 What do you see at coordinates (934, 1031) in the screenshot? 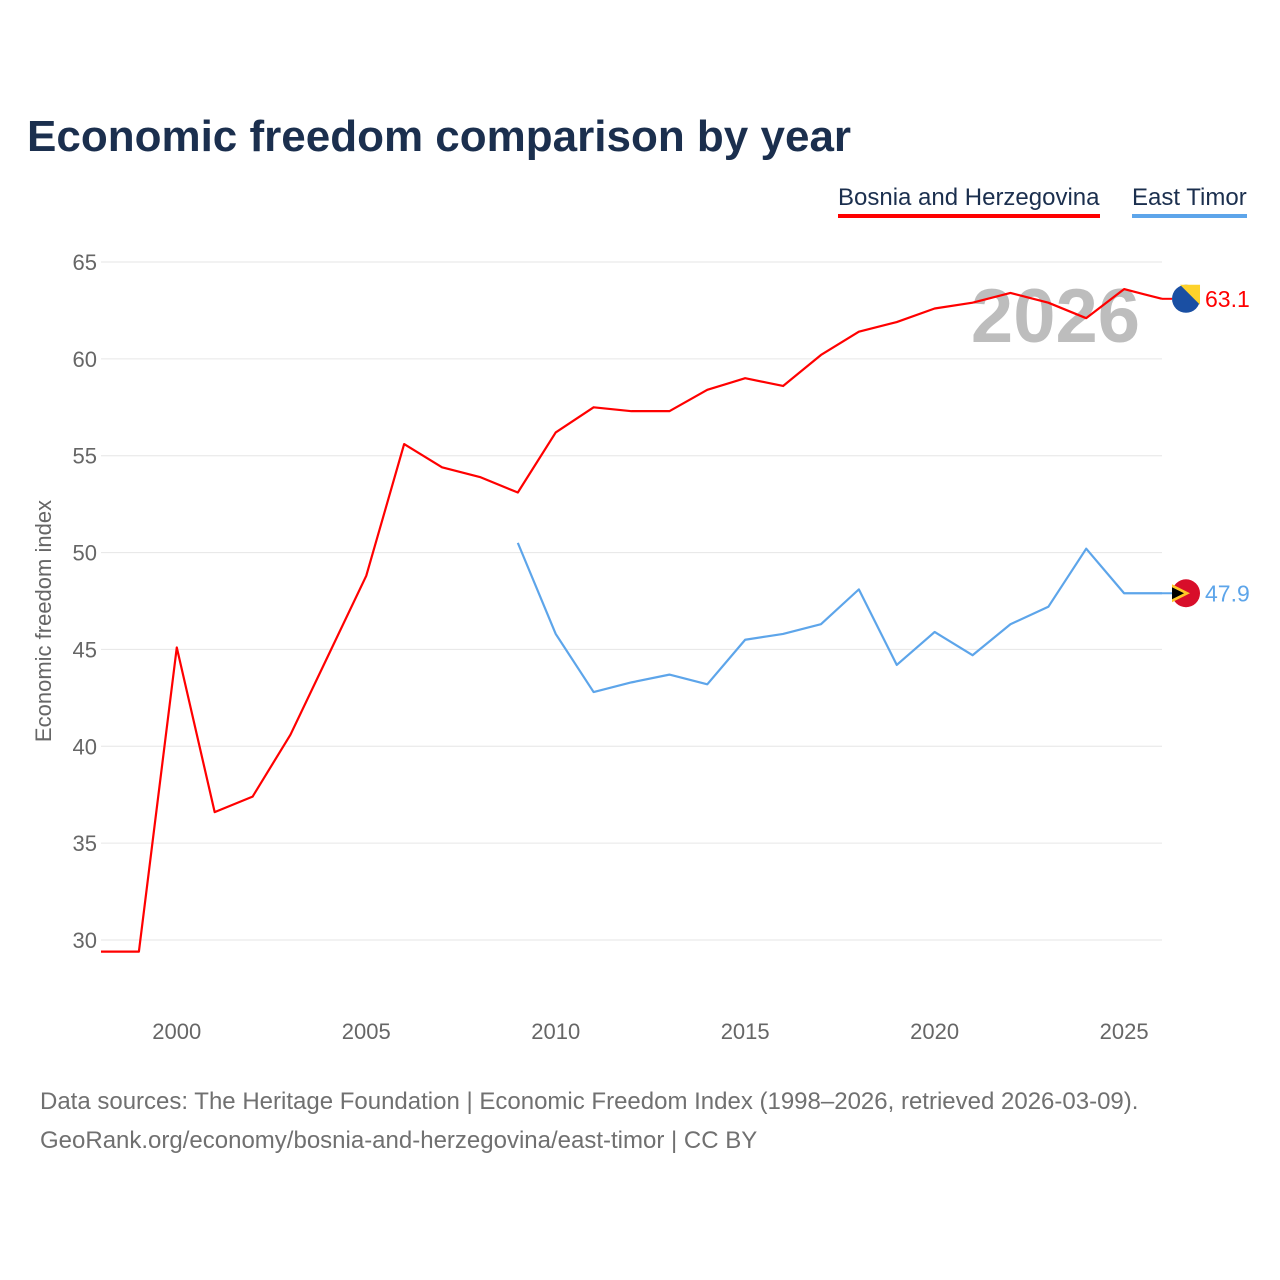
I see `x-tick-label: 2020` at bounding box center [934, 1031].